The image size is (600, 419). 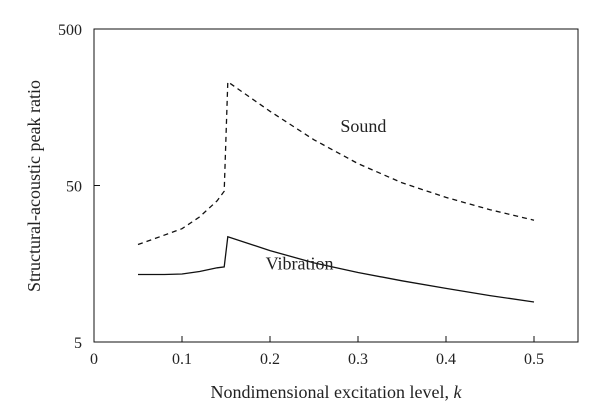 I want to click on x-tick-label: 0.2, so click(x=270, y=359).